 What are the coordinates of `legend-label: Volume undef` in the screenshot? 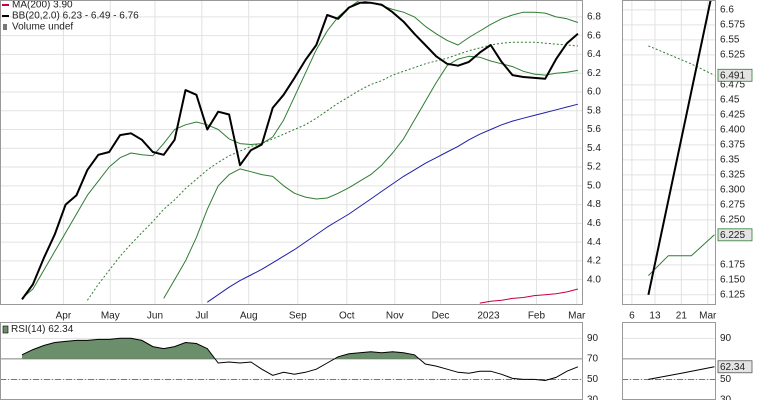 It's located at (42, 27).